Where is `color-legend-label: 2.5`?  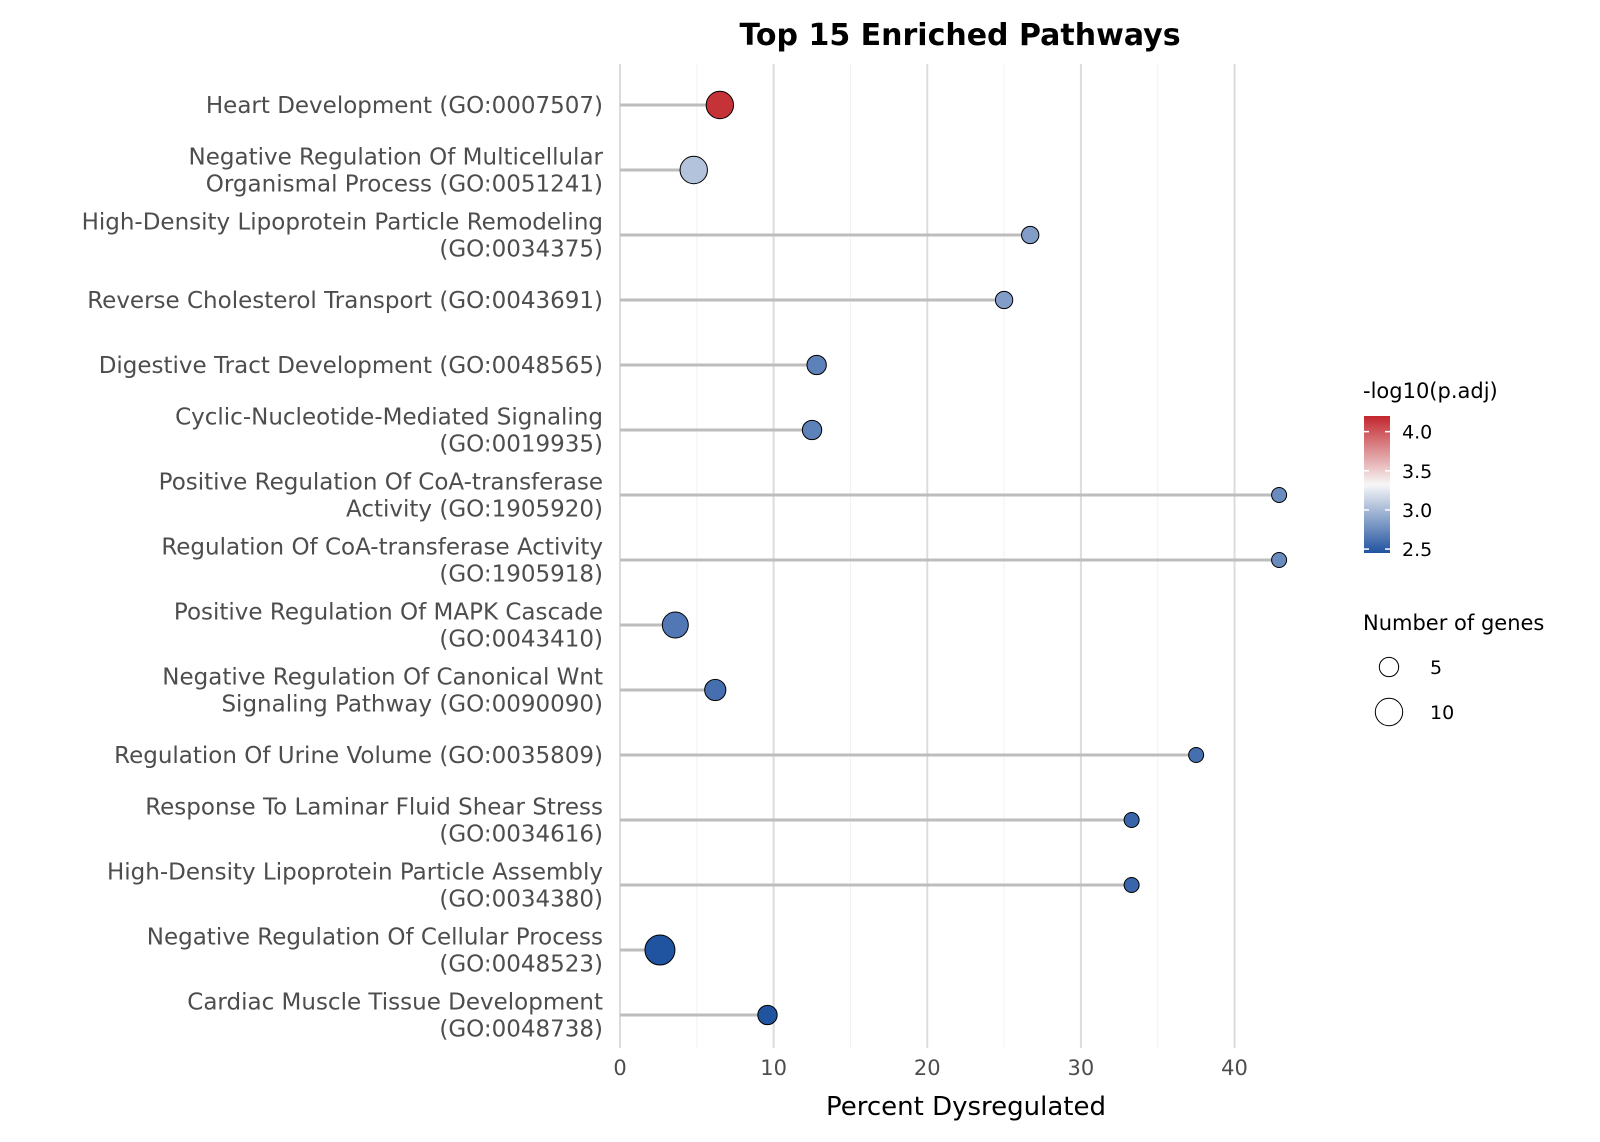 color-legend-label: 2.5 is located at coordinates (1417, 550).